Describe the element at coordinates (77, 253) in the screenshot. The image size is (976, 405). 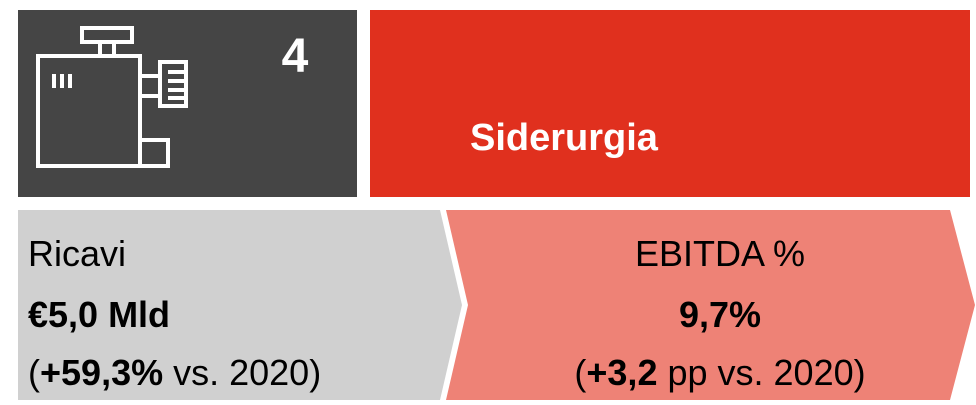
I see `kpi-label: Ricavi` at that location.